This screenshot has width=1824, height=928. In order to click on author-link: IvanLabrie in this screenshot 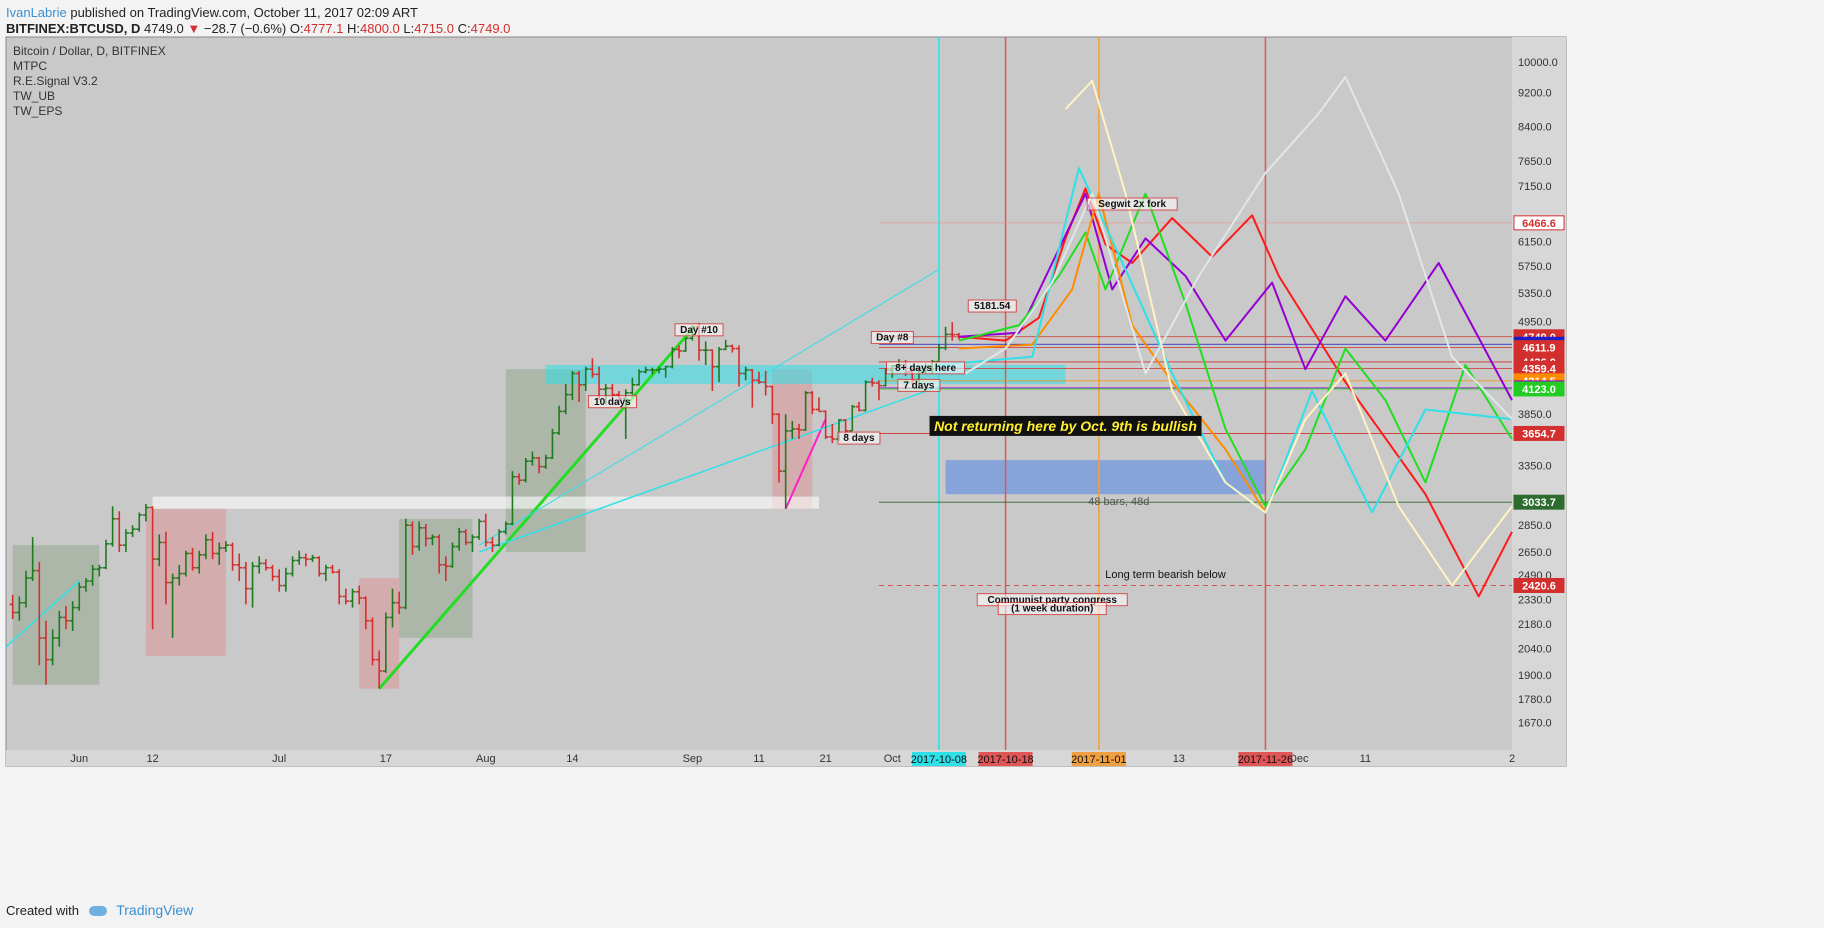, I will do `click(36, 12)`.